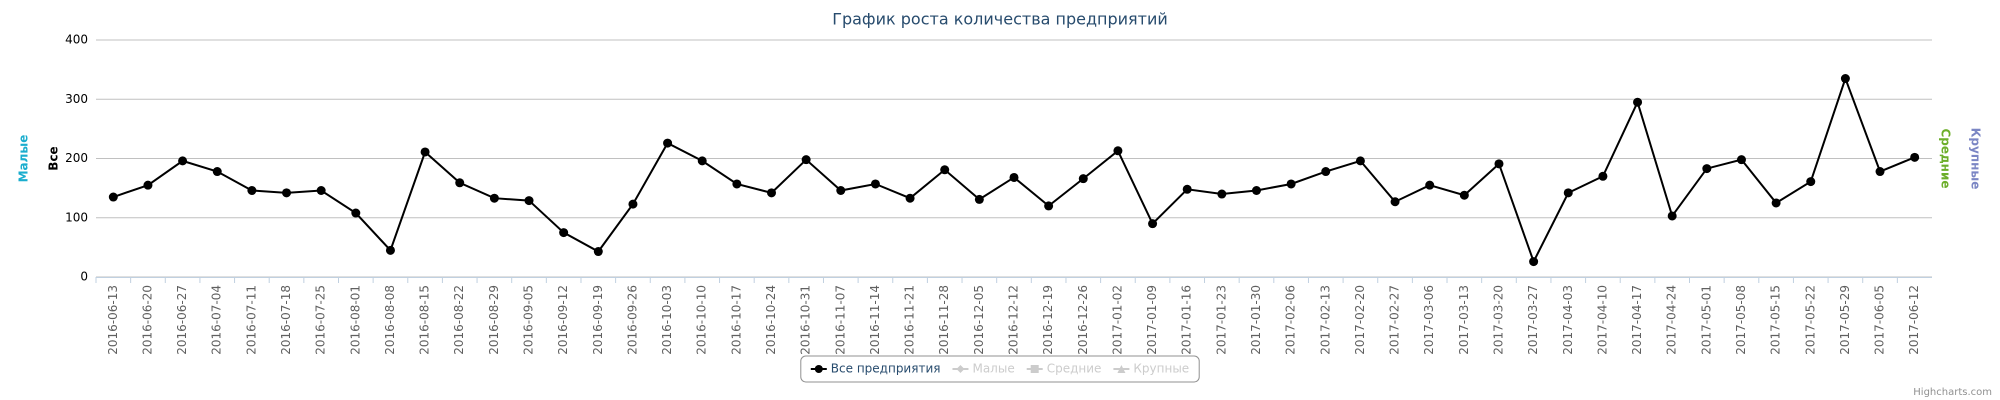  What do you see at coordinates (1914, 320) in the screenshot?
I see `x-tick-label: 2017-06-12` at bounding box center [1914, 320].